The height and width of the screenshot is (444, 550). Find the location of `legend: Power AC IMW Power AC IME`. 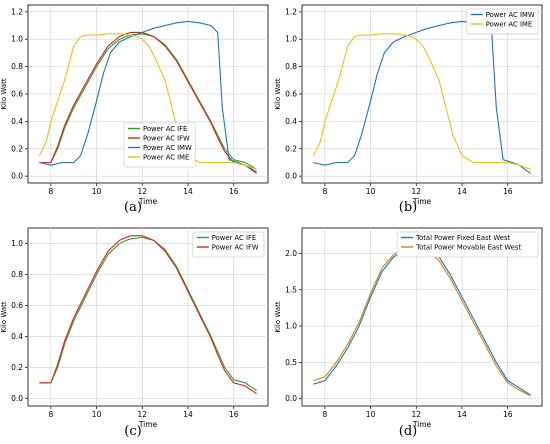

legend: Power AC IMW Power AC IME is located at coordinates (502, 21).